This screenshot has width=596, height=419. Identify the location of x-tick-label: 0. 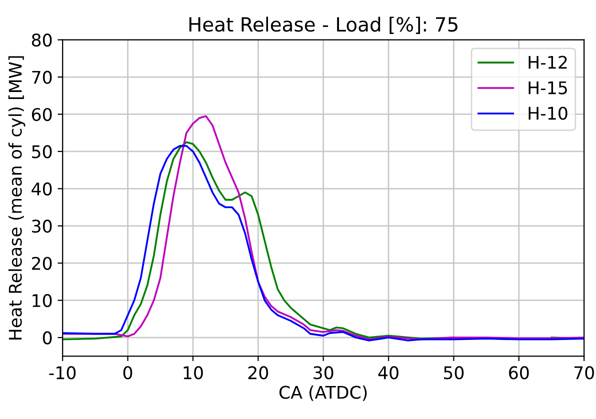
(127, 373).